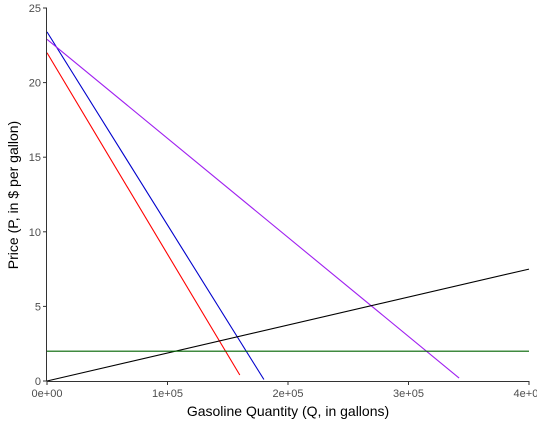  I want to click on x-axis-ticks: 0e+00 1e+05 2e+05 3e+05 4e+05, so click(284, 390).